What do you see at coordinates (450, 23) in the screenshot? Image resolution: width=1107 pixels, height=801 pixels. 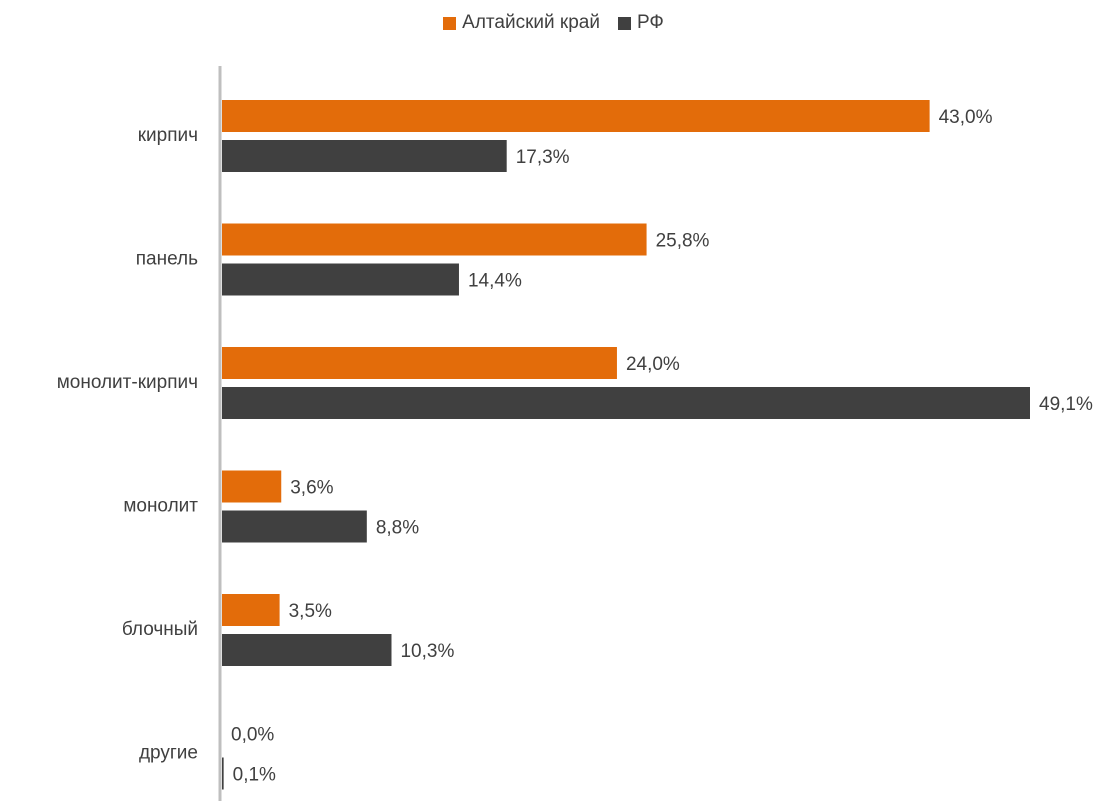 I see `legend-swatch-altai` at bounding box center [450, 23].